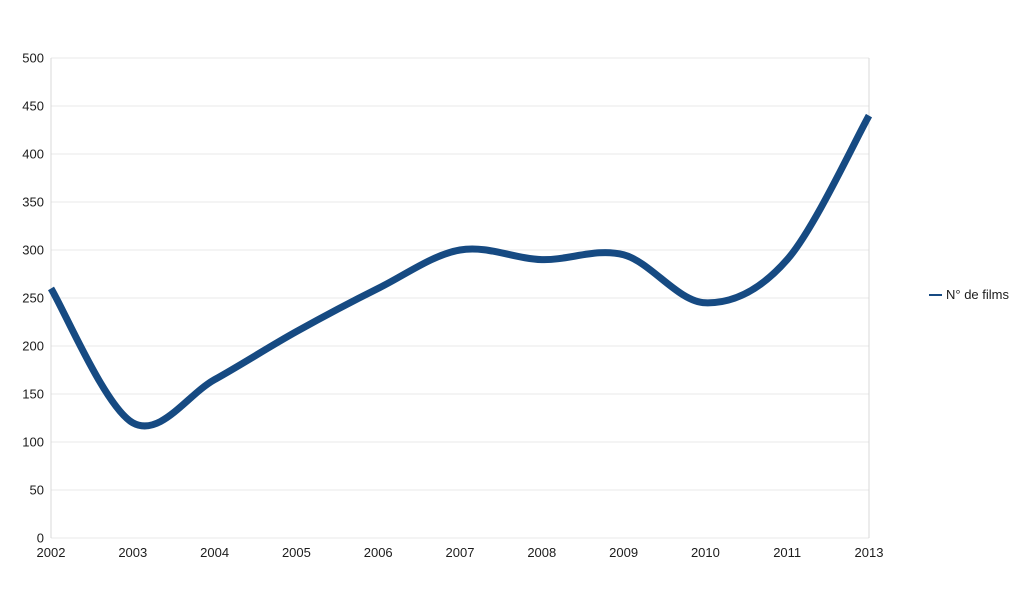 The image size is (1024, 595). Describe the element at coordinates (33, 394) in the screenshot. I see `y-axis-tick-label: 150` at that location.